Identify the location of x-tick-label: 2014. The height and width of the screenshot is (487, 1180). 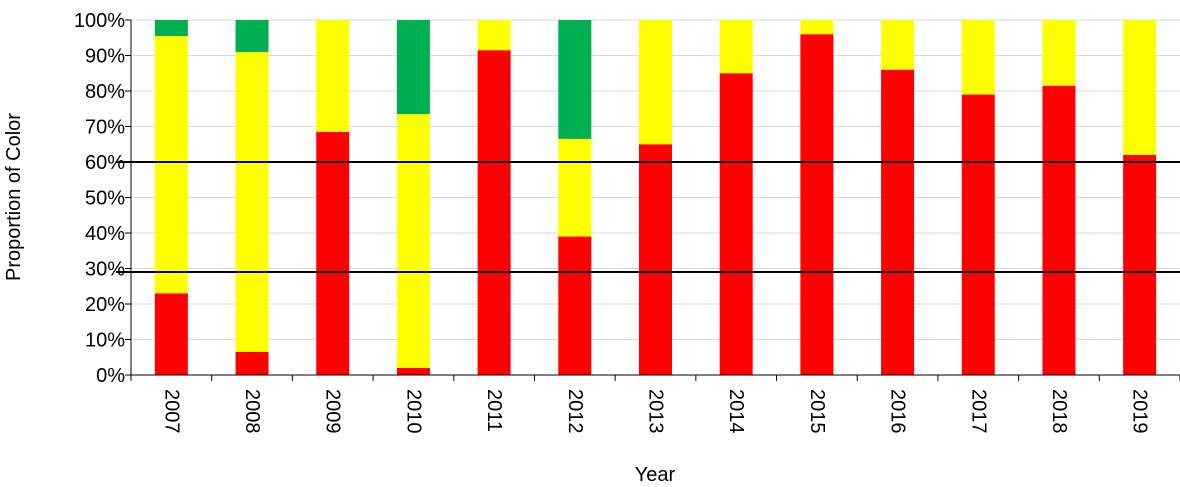
(736, 411).